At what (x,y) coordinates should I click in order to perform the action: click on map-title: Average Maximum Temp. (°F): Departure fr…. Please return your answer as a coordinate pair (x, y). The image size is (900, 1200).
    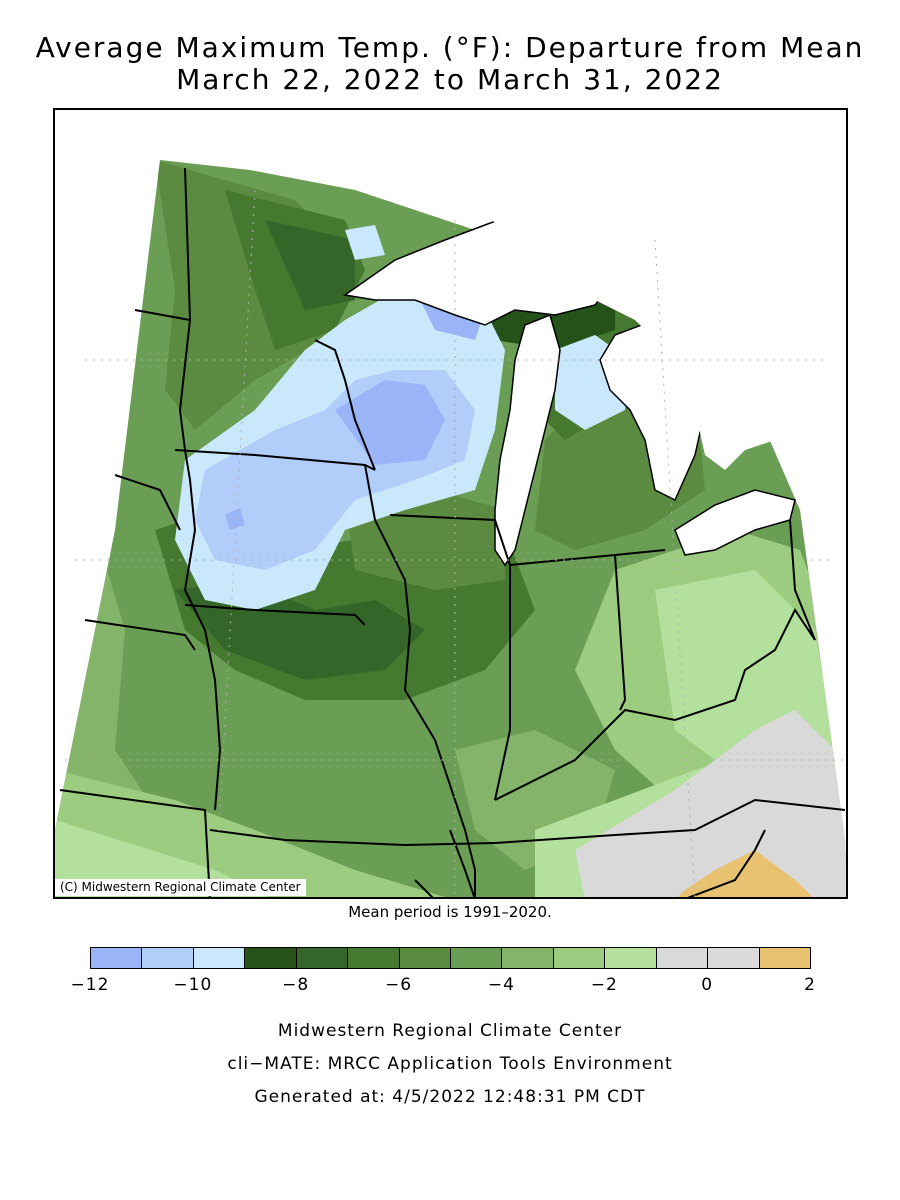
    Looking at the image, I should click on (450, 47).